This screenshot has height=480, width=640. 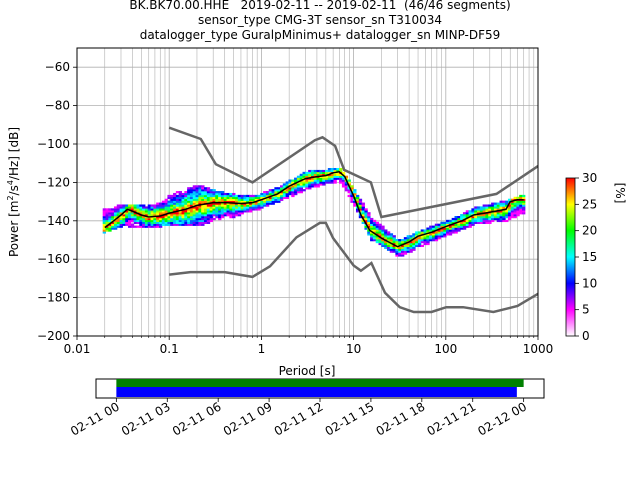 I want to click on coverage-tick-label: 02-11 18, so click(x=401, y=418).